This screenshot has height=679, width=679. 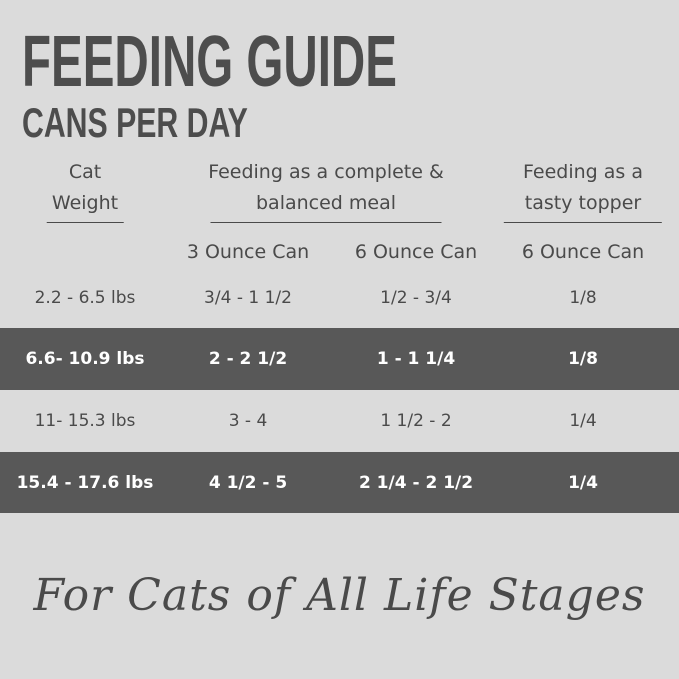 What do you see at coordinates (85, 297) in the screenshot?
I see `table-cell: 2.2 - 6.5 lbs` at bounding box center [85, 297].